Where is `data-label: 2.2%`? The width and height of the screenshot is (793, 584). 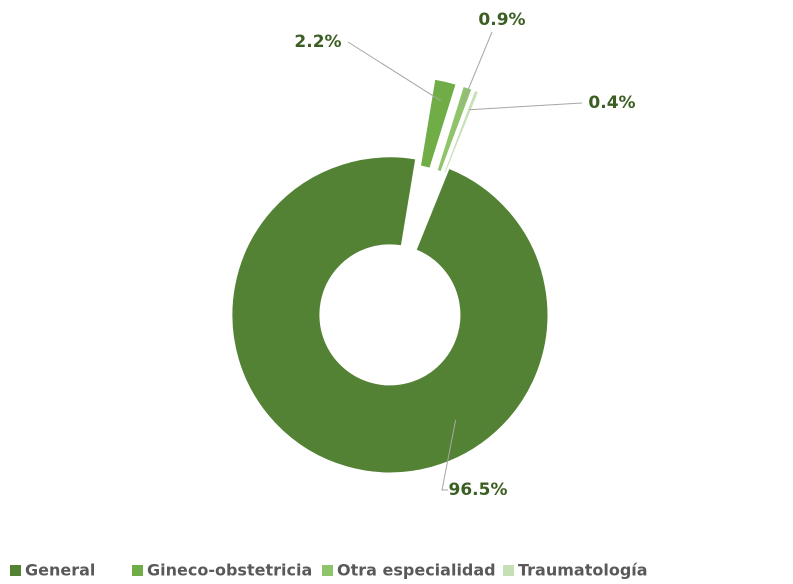
data-label: 2.2% is located at coordinates (317, 42).